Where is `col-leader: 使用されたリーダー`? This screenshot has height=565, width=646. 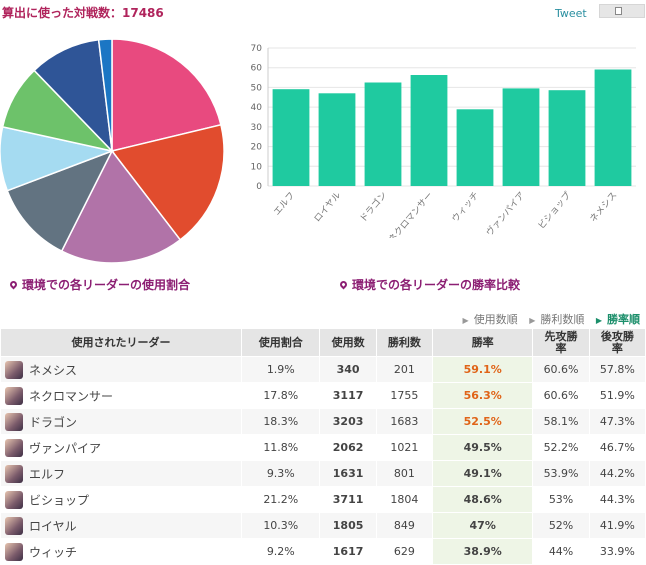
col-leader: 使用されたリーダー is located at coordinates (121, 342).